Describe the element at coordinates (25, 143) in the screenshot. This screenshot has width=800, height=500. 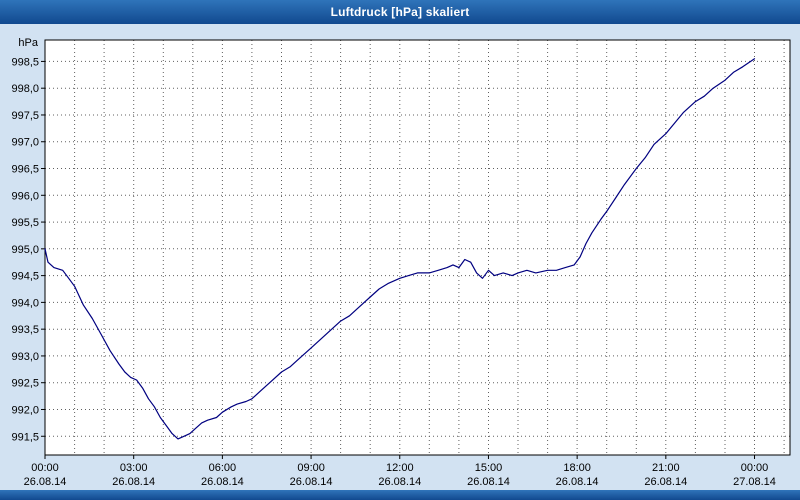
I see `svg-text: 997,0` at that location.